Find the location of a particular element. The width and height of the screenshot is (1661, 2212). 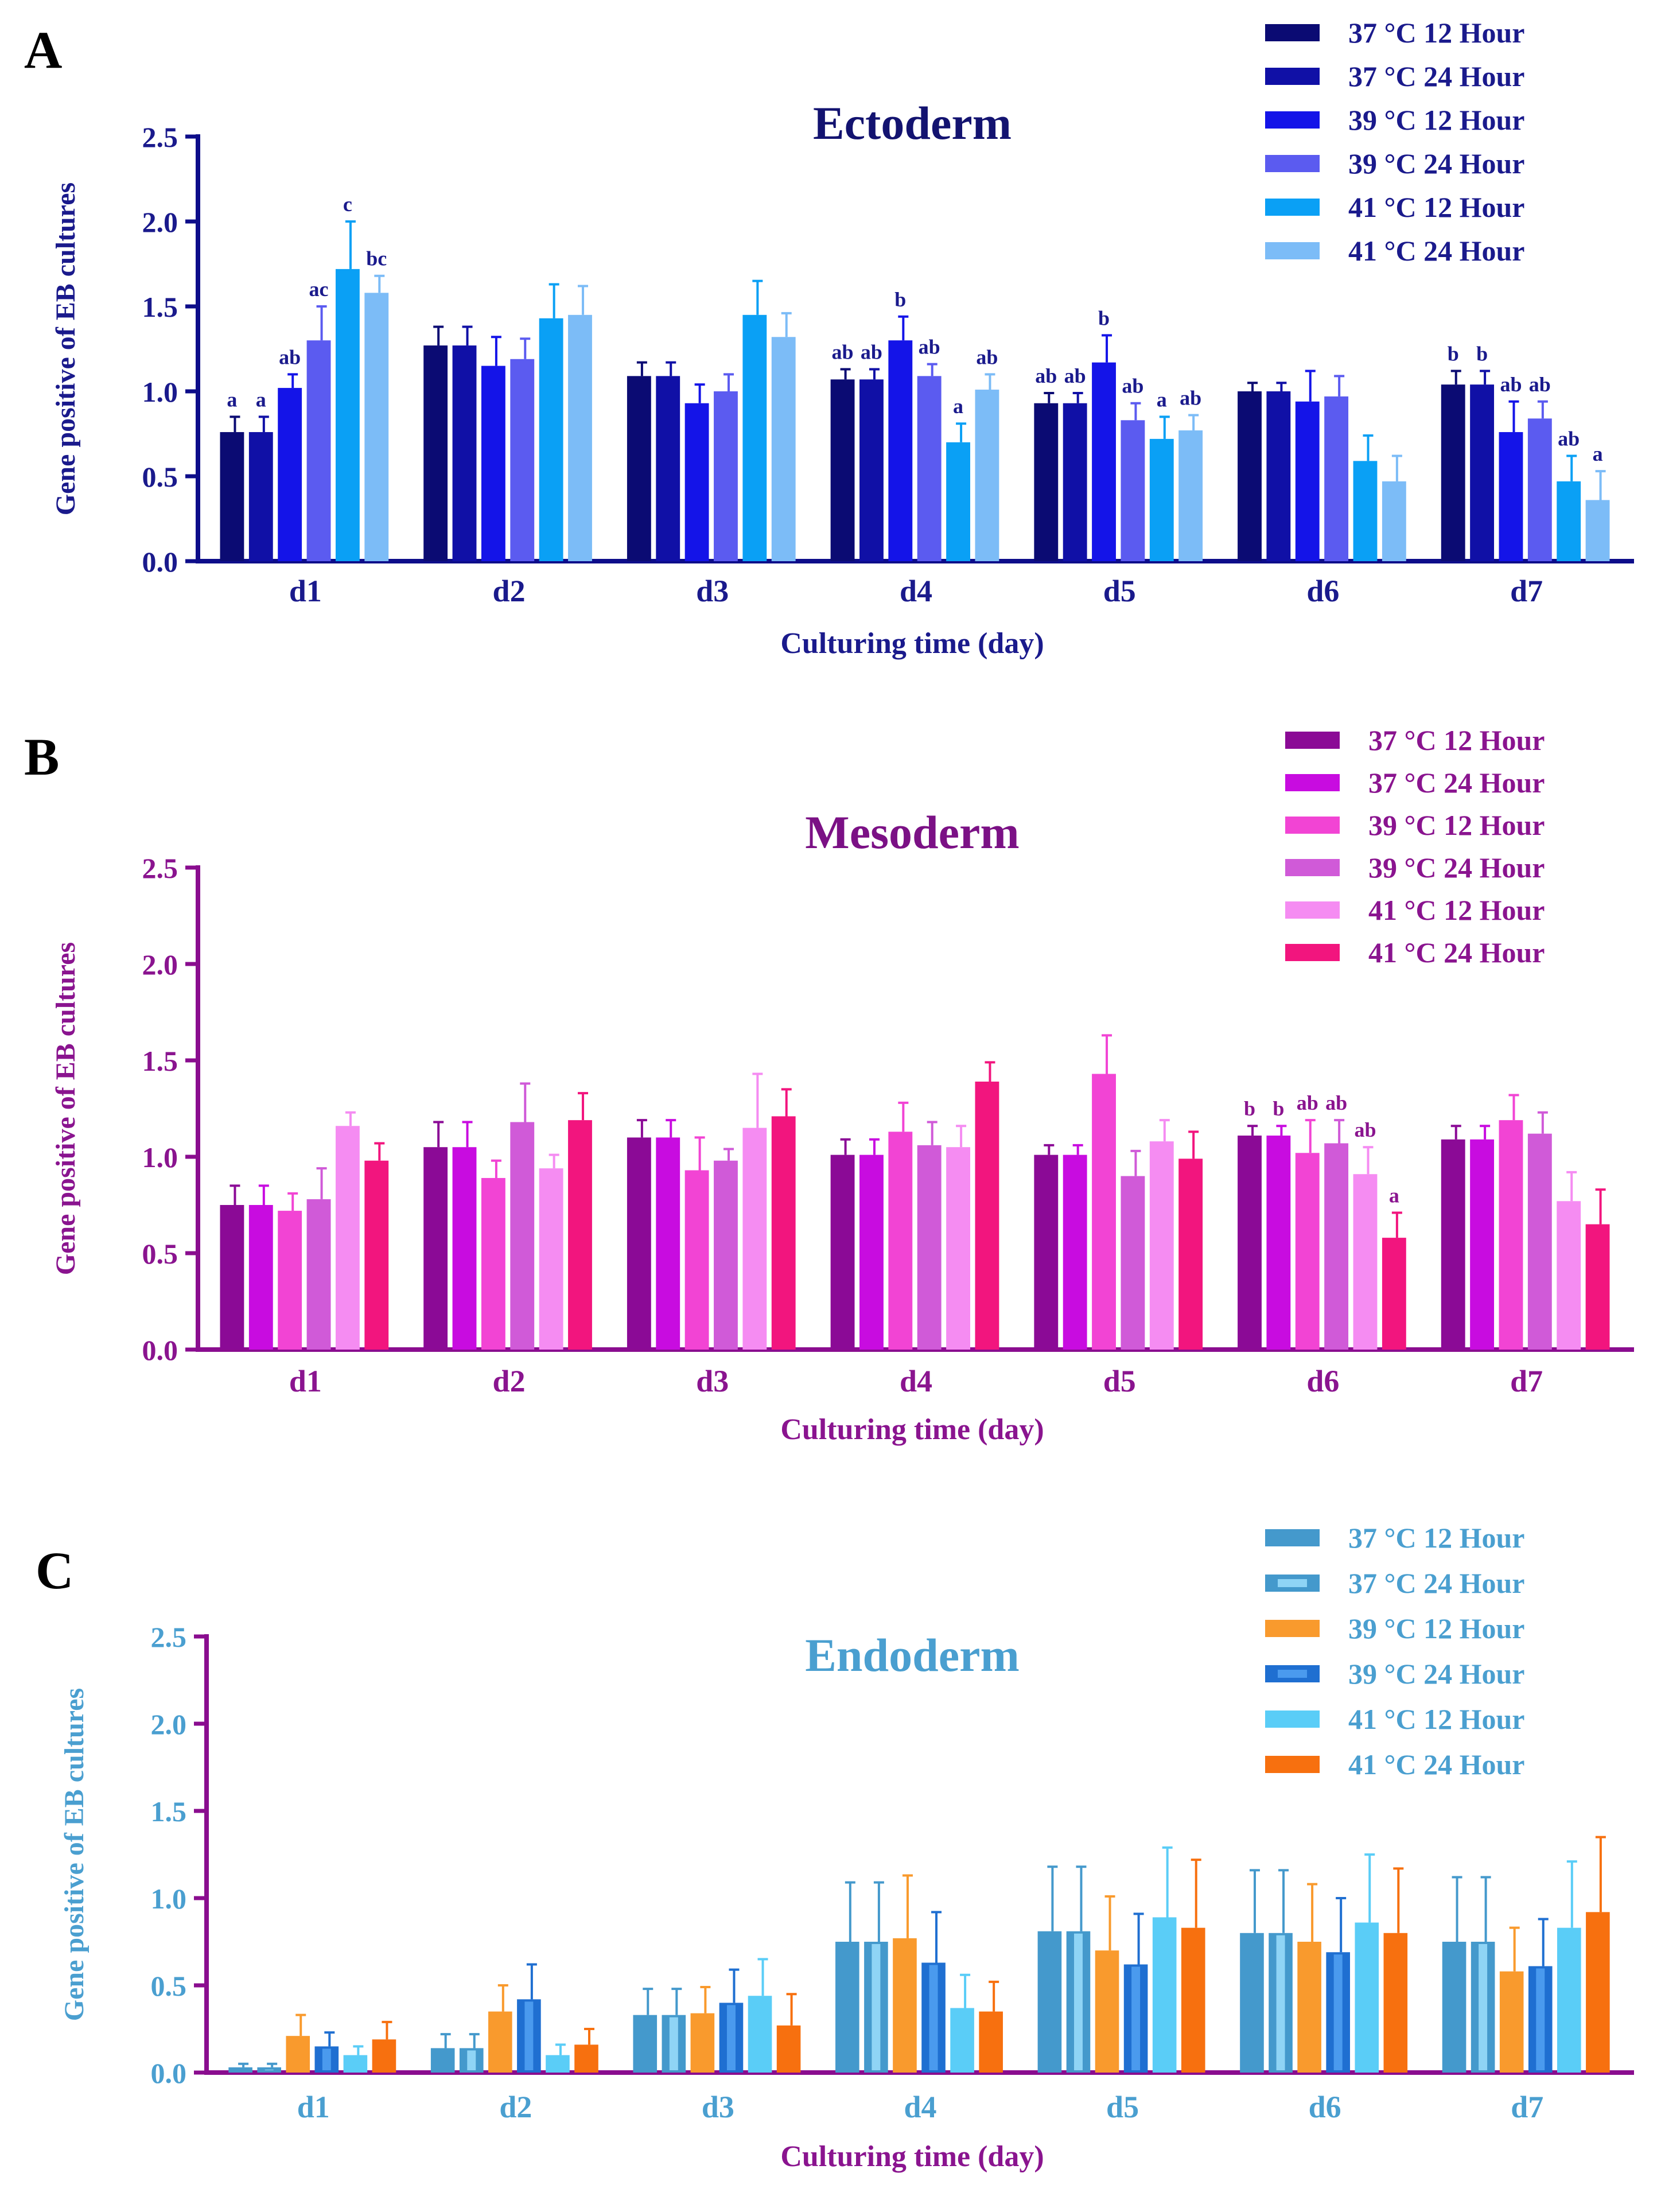

panel-label: C is located at coordinates (54, 1570).